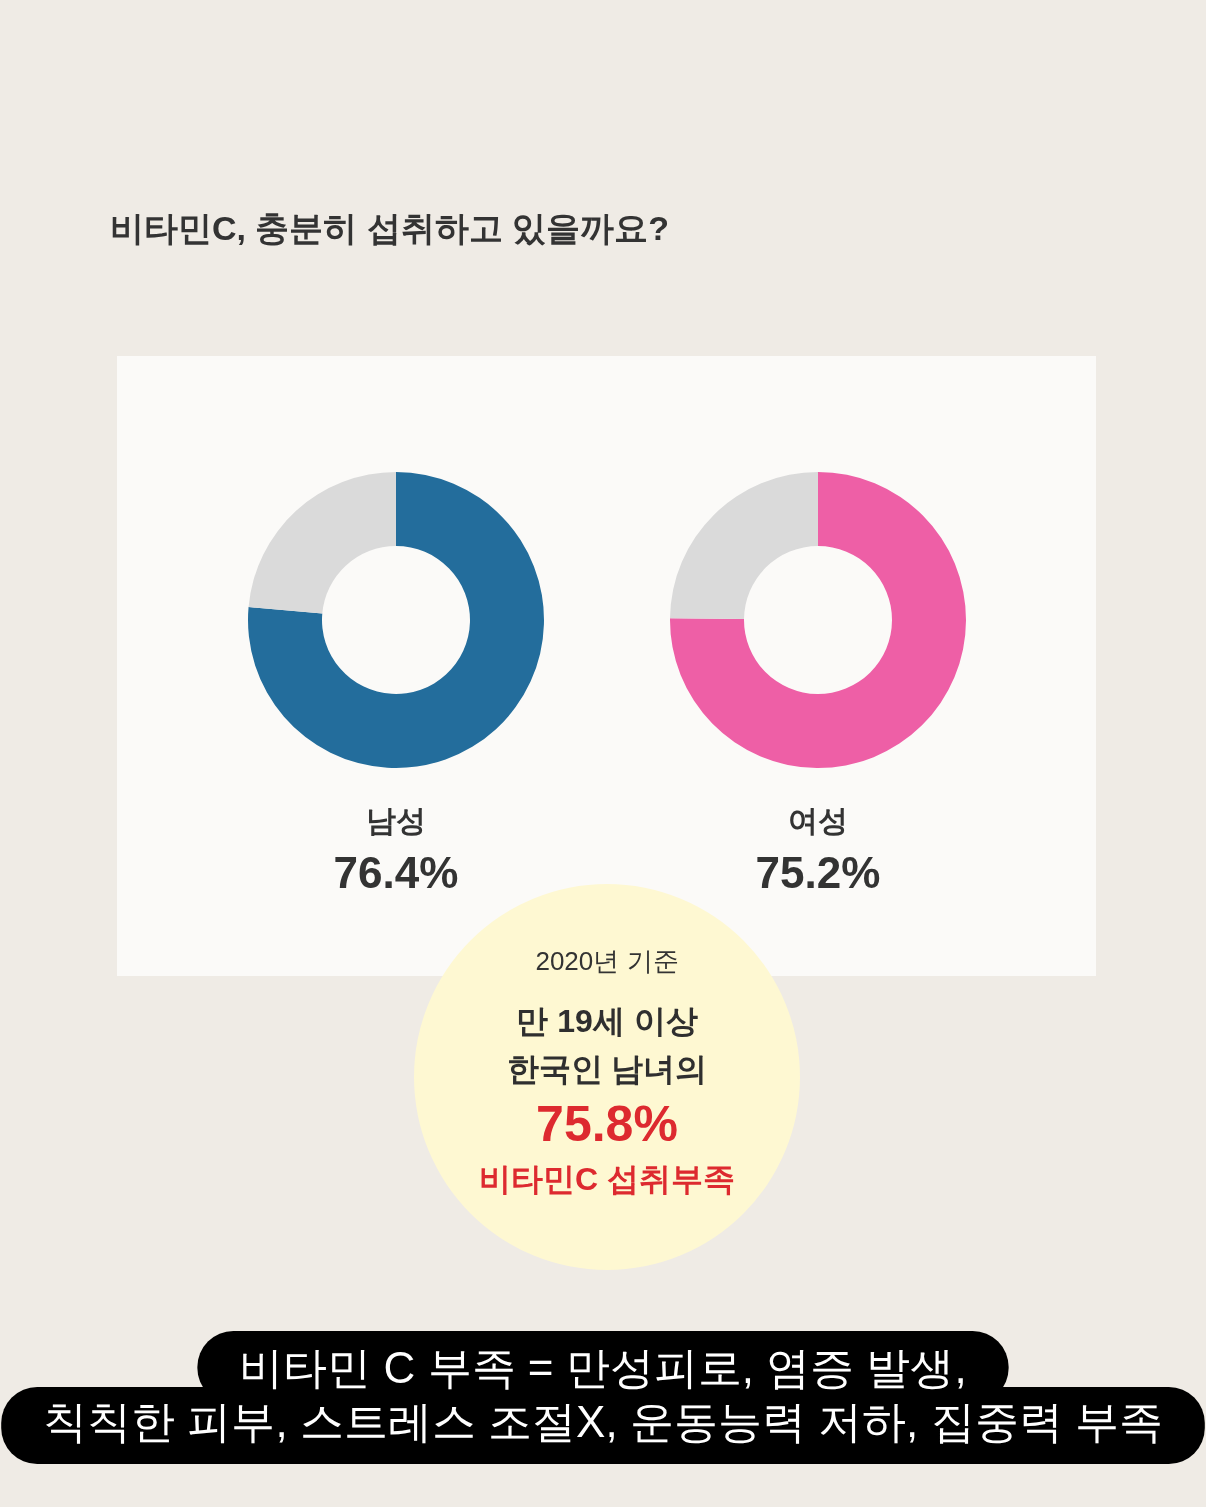 Image resolution: width=1206 pixels, height=1507 pixels. Describe the element at coordinates (390, 228) in the screenshot. I see `title: 비타민C, 충분히 섭취하고 있을까요?` at that location.